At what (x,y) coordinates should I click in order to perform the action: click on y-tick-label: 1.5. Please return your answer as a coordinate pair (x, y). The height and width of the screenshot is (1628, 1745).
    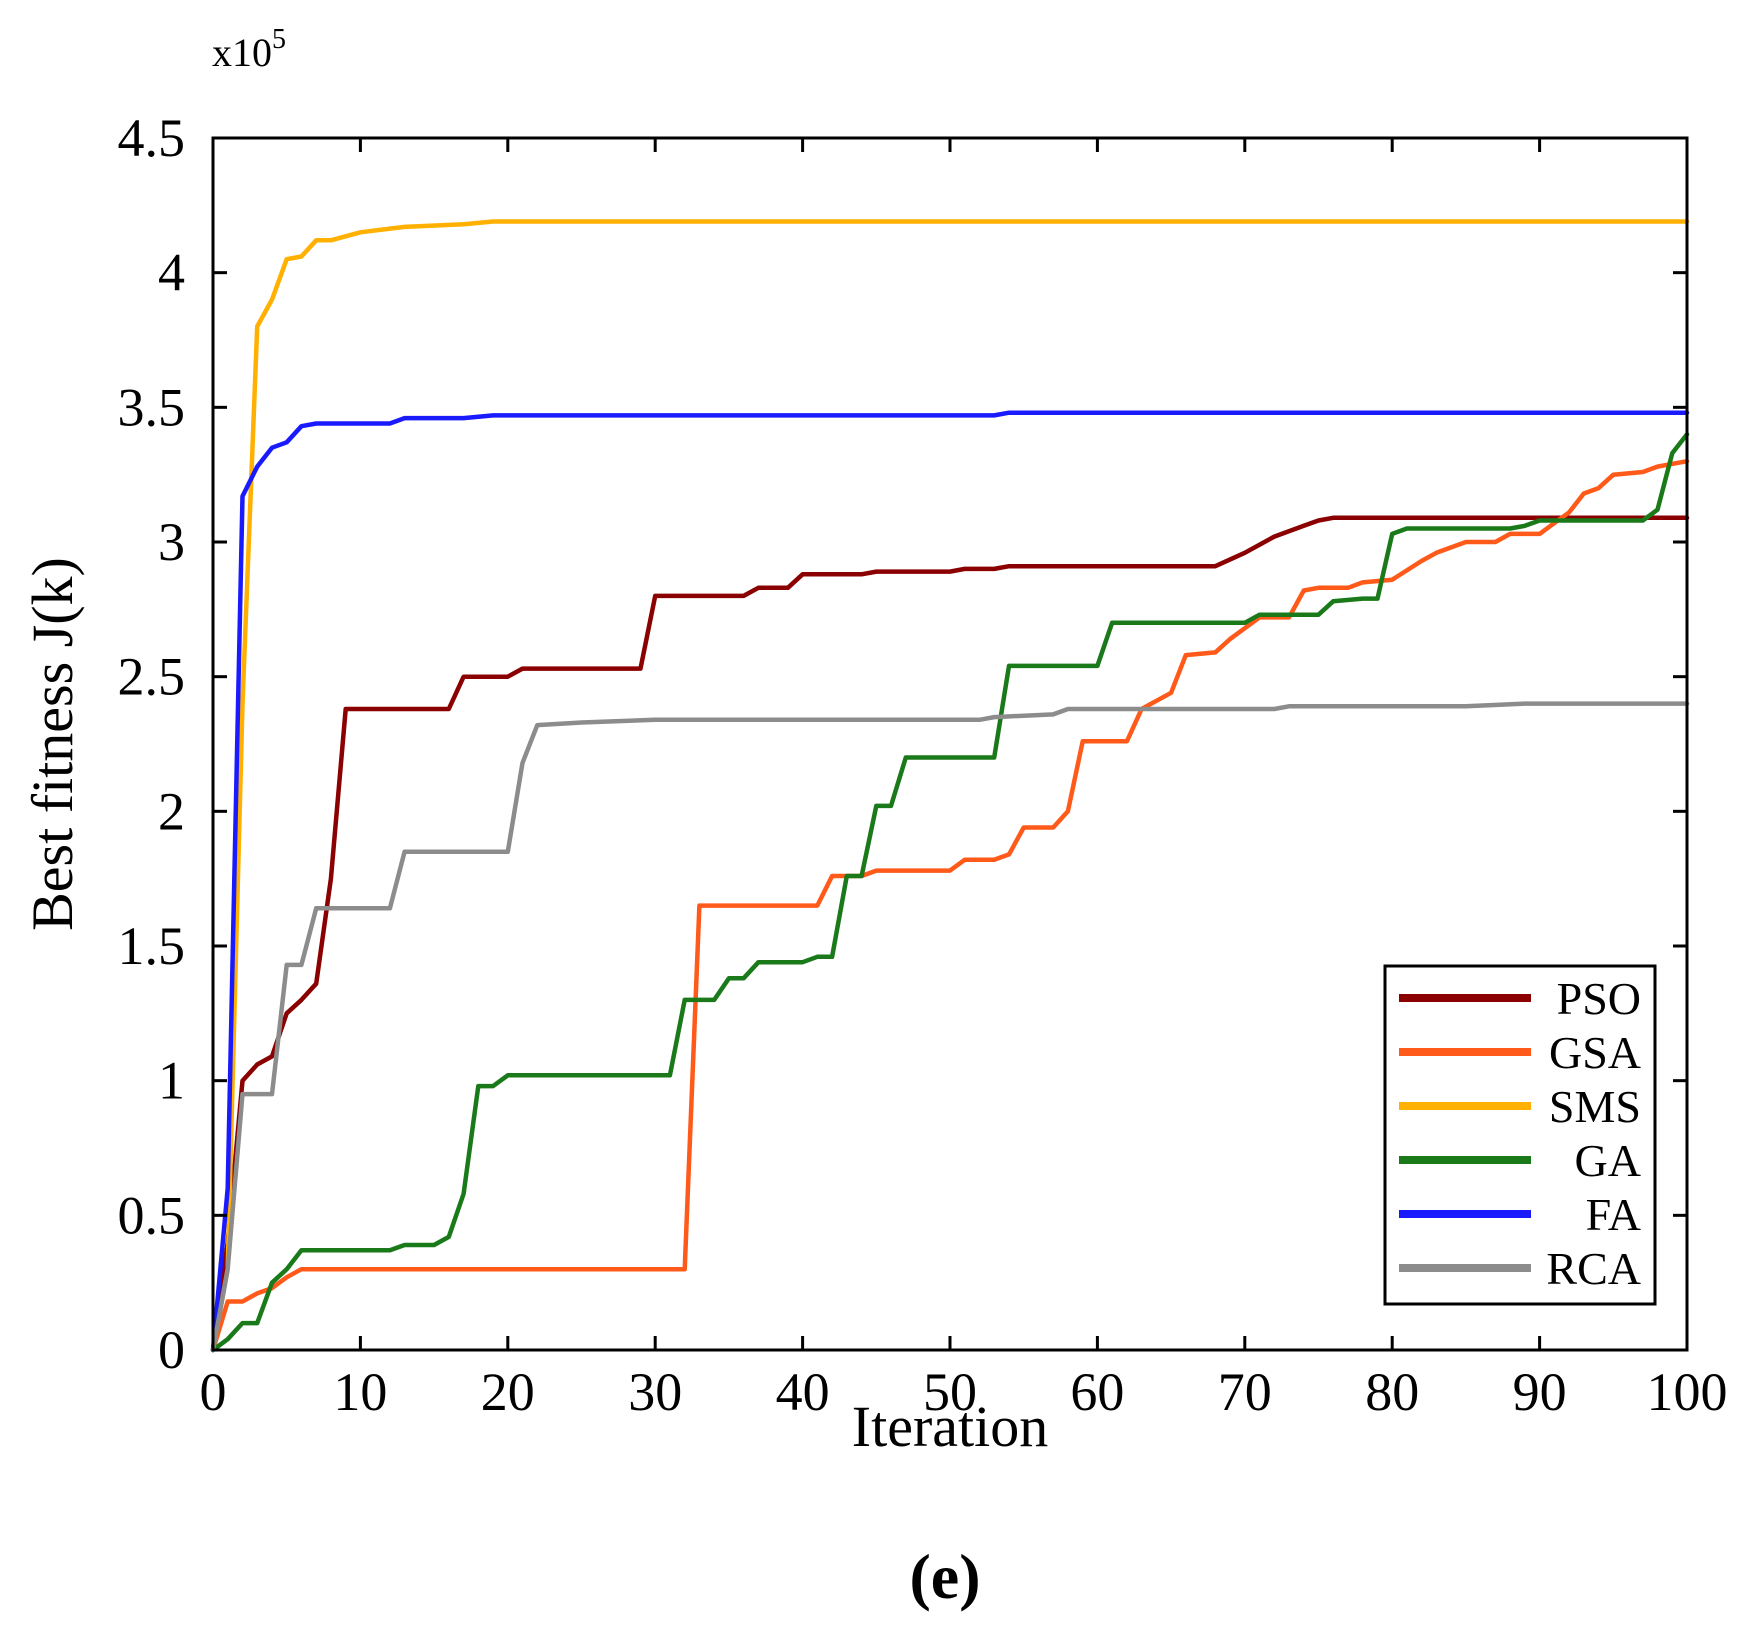
    Looking at the image, I should click on (152, 946).